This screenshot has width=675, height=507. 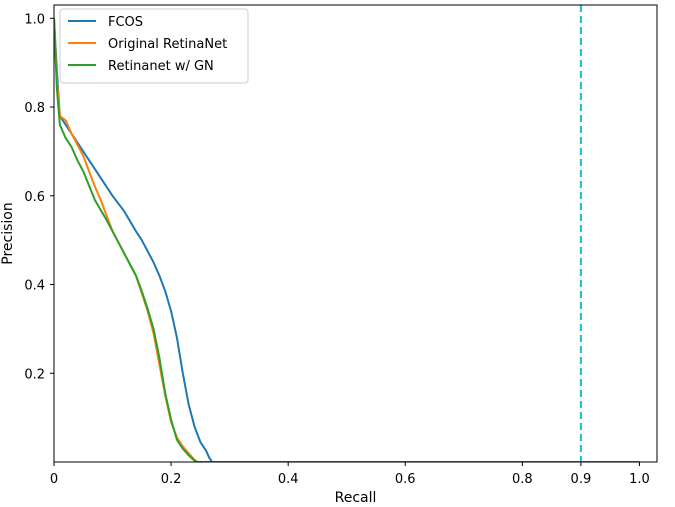 I want to click on x-tick-label: 0.9, so click(x=581, y=479).